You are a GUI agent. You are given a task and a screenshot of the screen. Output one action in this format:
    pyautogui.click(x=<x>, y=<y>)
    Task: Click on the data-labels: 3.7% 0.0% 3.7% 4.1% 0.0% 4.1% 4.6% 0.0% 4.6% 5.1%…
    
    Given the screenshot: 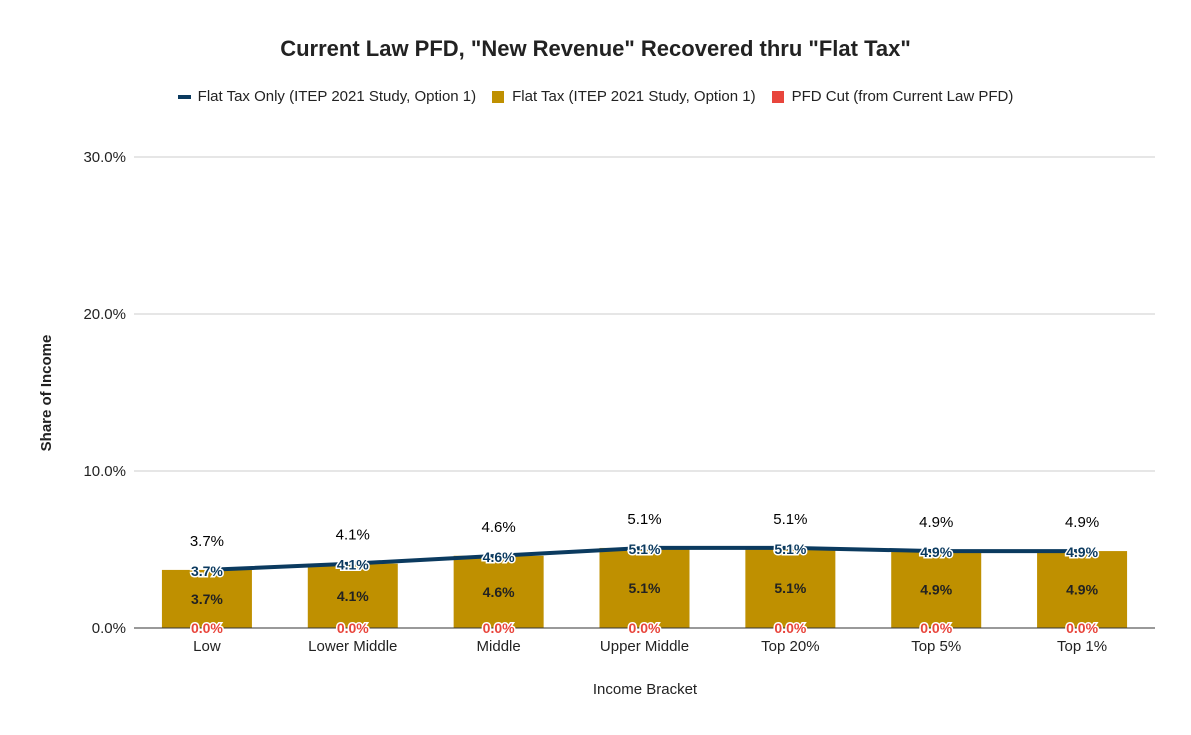 What is the action you would take?
    pyautogui.click(x=644, y=574)
    